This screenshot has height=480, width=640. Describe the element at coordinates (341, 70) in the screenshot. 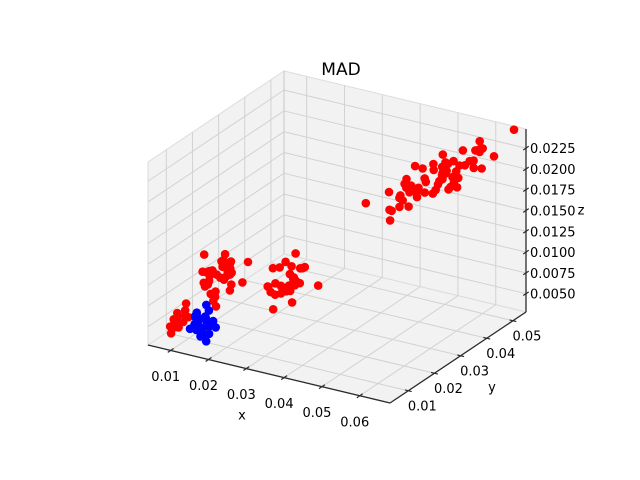

I see `chart-title: MAD` at that location.